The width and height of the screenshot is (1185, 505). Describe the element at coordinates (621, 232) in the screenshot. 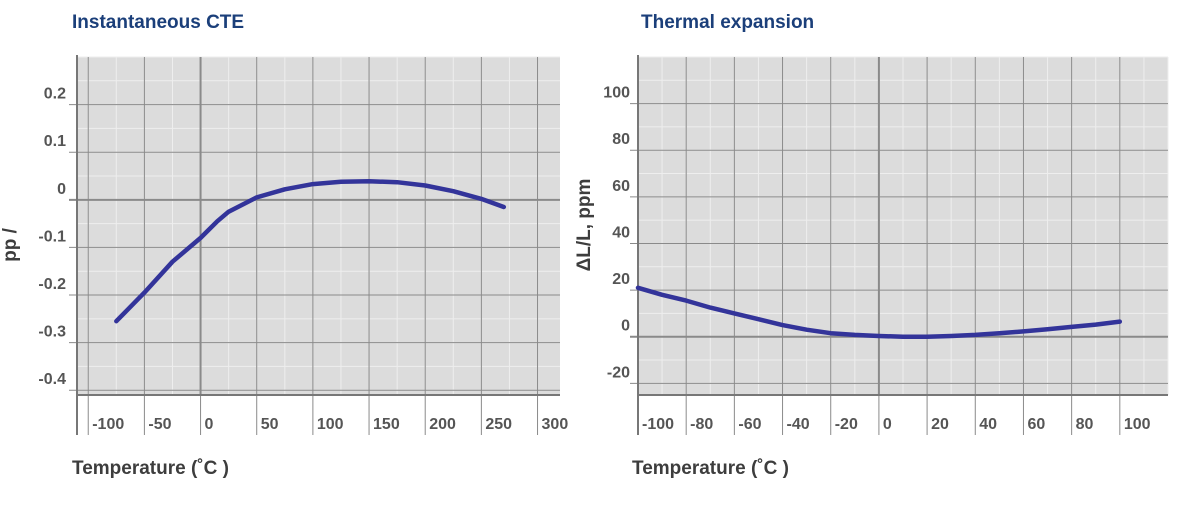

I see `y-tick-label: 40` at that location.